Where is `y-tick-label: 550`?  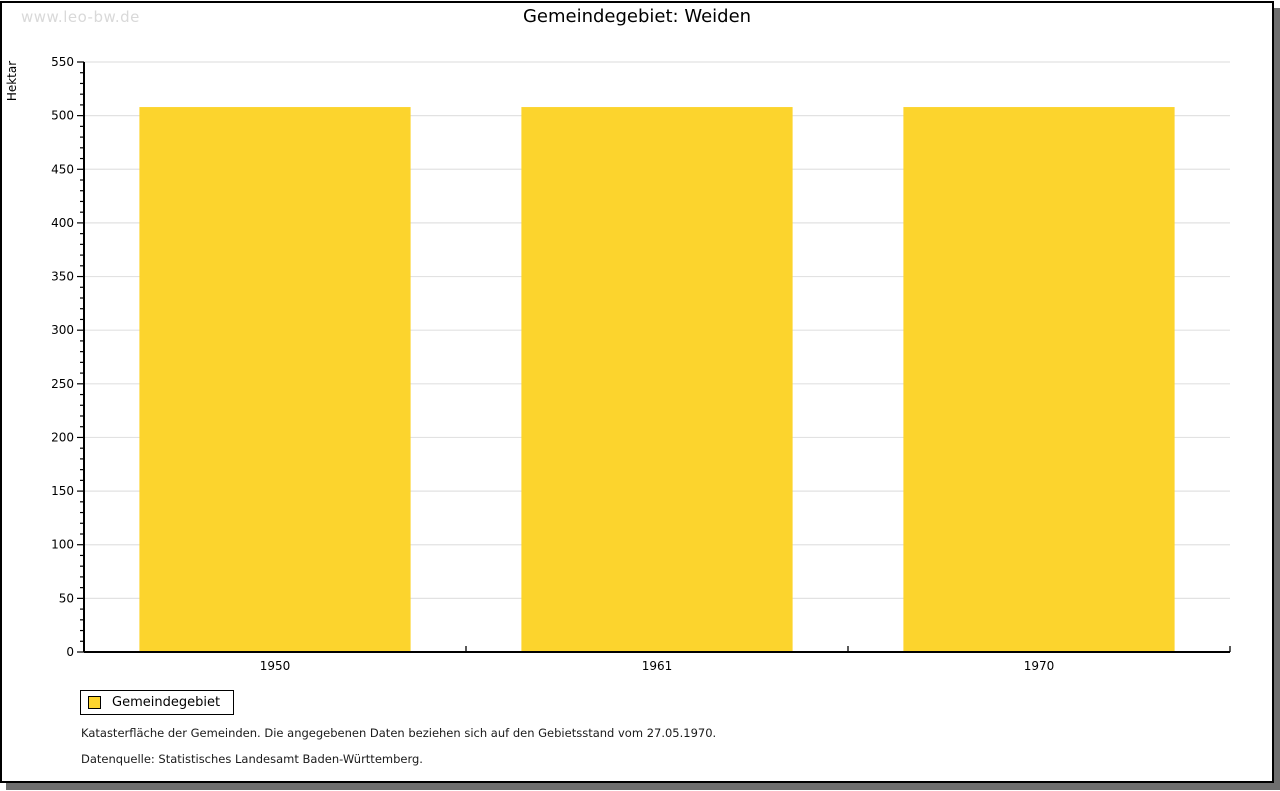
y-tick-label: 550 is located at coordinates (62, 62).